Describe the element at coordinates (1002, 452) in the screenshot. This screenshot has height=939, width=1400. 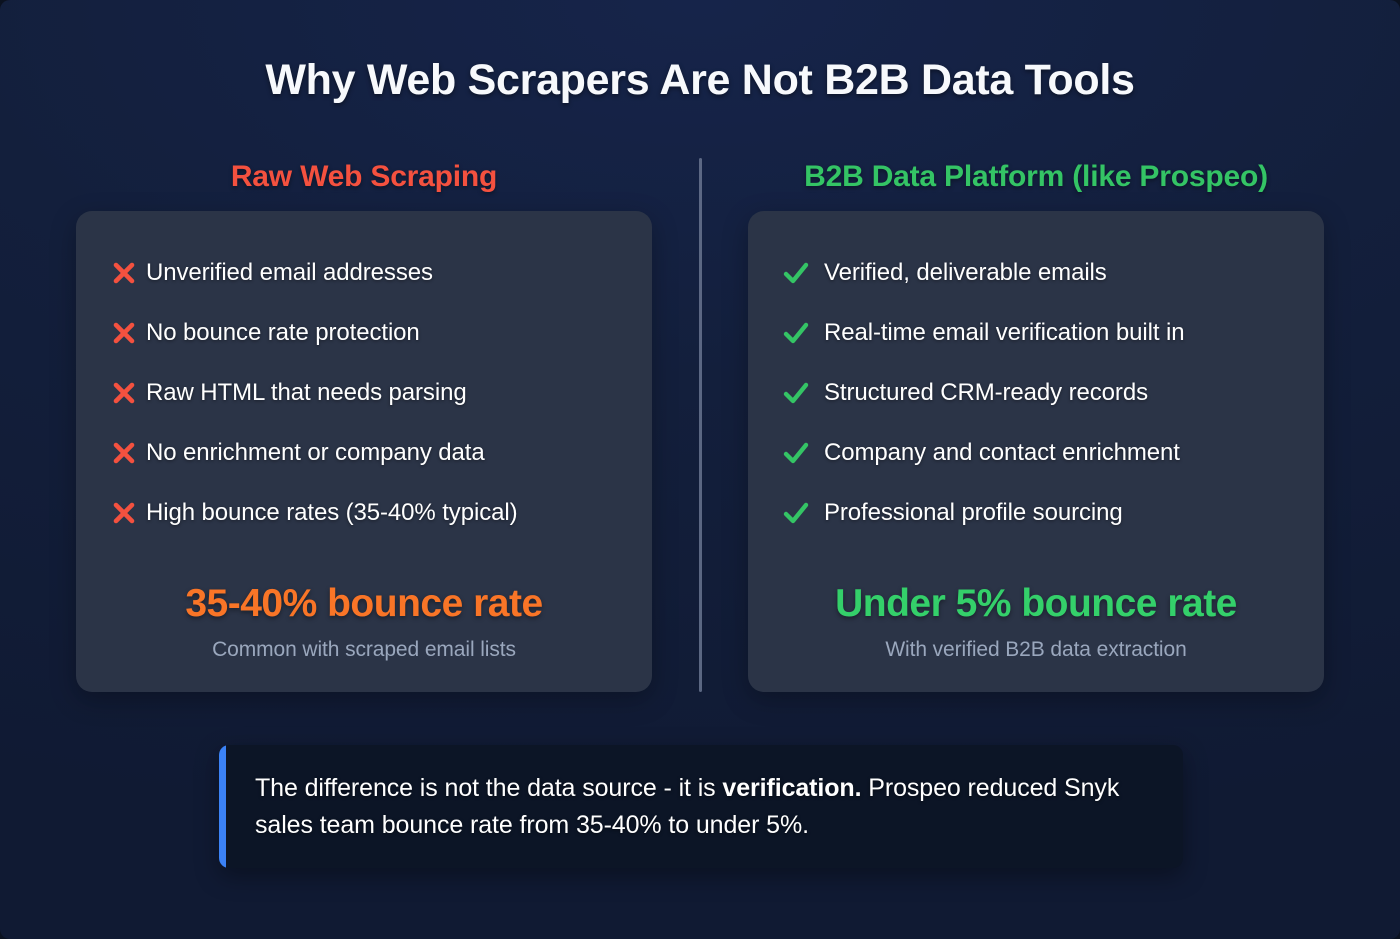
I see `list-item-label: Company and contact enrichment` at that location.